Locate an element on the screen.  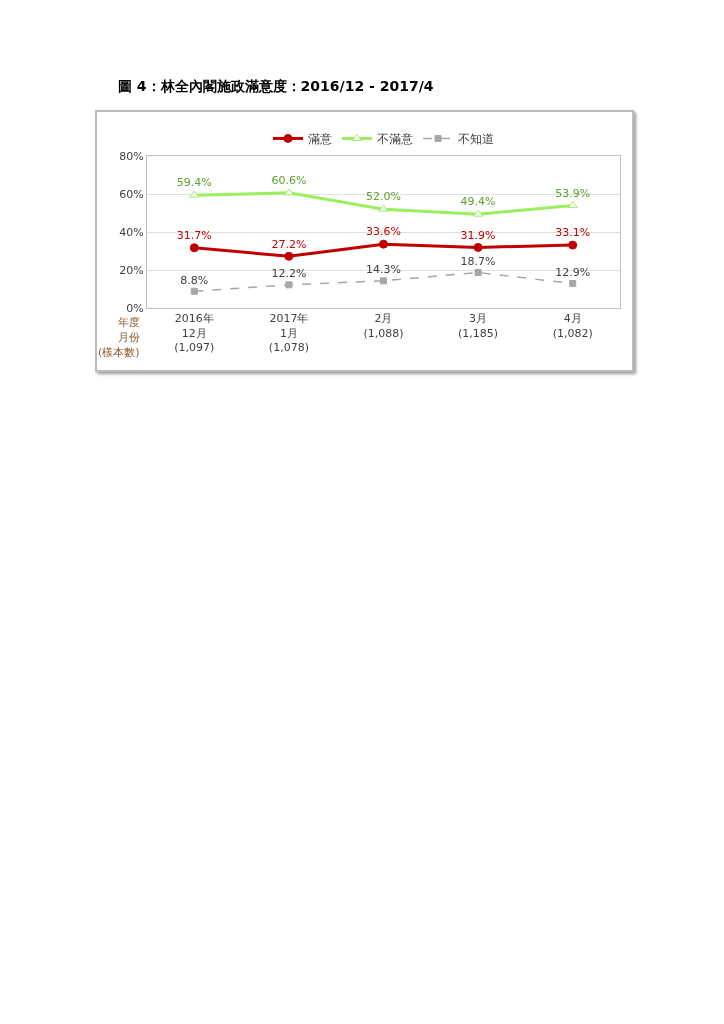
legend-label: 滿意 is located at coordinates (320, 139).